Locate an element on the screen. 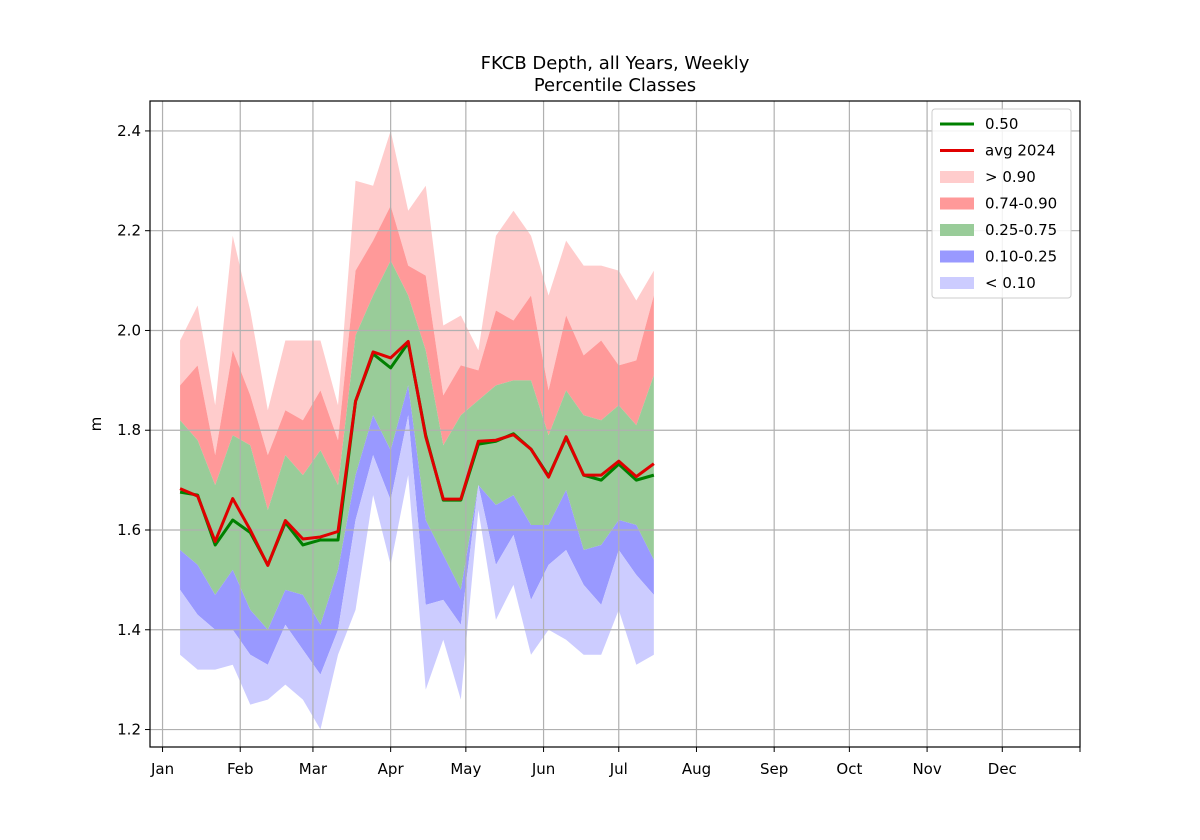 The width and height of the screenshot is (1200, 840). y-tick-label-6: 2.4 is located at coordinates (129, 131).